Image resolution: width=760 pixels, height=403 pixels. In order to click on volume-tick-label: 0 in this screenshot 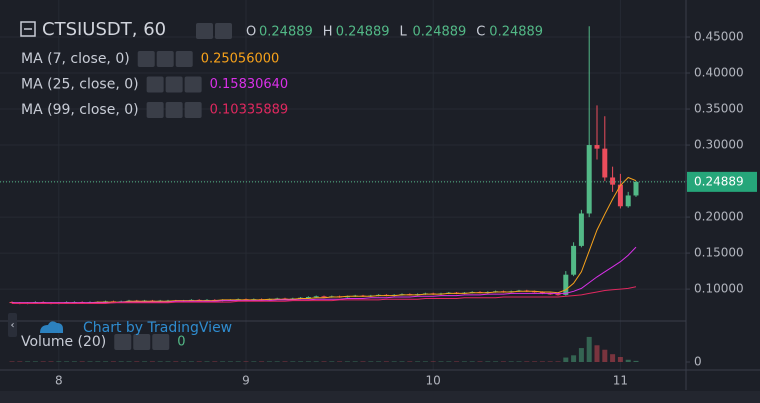, I will do `click(698, 362)`.